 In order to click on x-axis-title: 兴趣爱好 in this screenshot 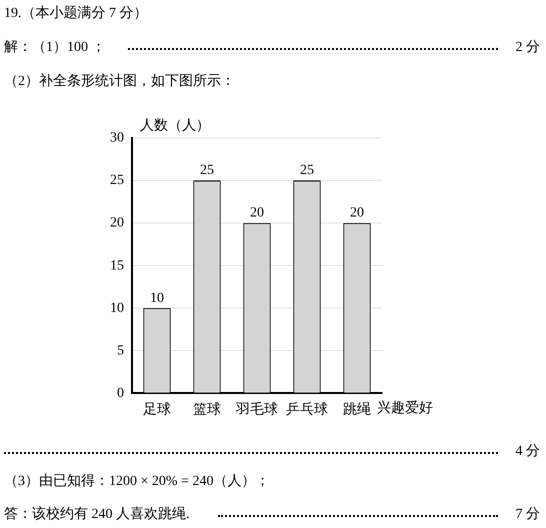, I will do `click(405, 408)`.